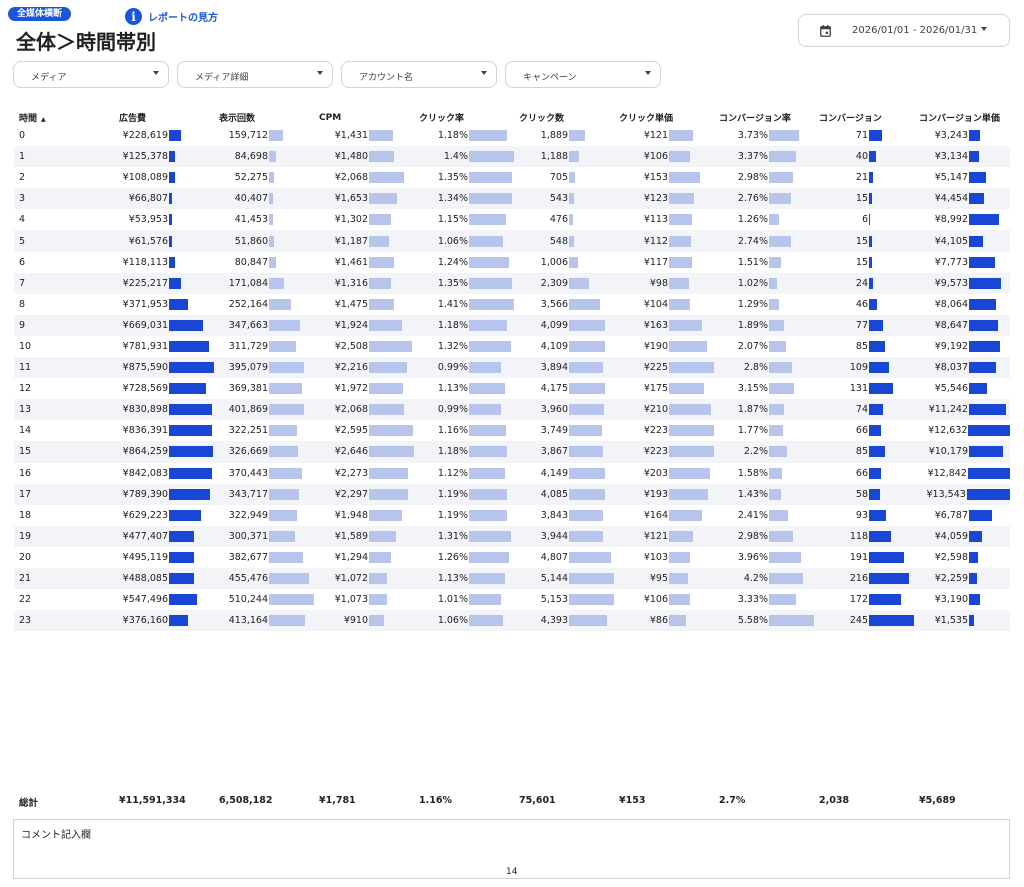 Image resolution: width=1024 pixels, height=887 pixels. I want to click on cell-hour: 7, so click(22, 283).